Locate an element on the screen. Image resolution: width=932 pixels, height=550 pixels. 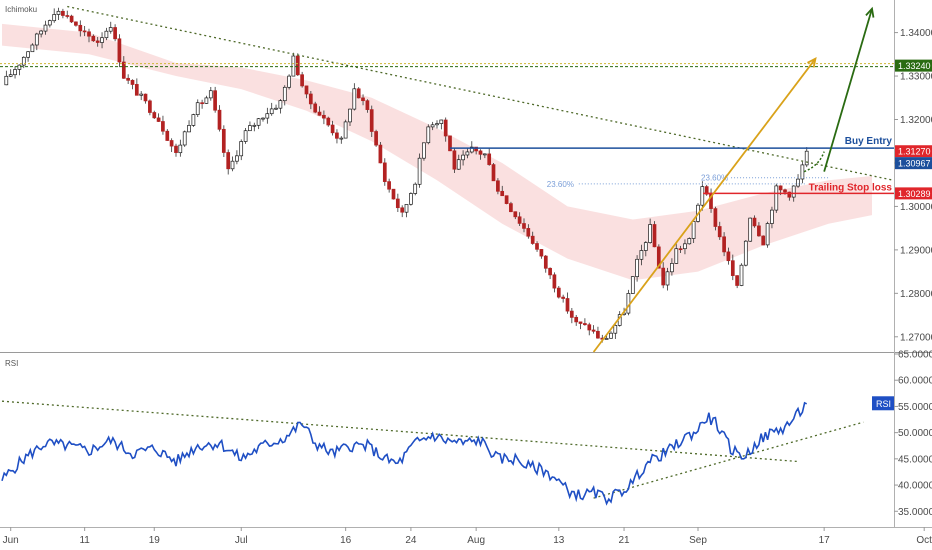
stop-price-tag: 1.30289 is located at coordinates (914, 194).